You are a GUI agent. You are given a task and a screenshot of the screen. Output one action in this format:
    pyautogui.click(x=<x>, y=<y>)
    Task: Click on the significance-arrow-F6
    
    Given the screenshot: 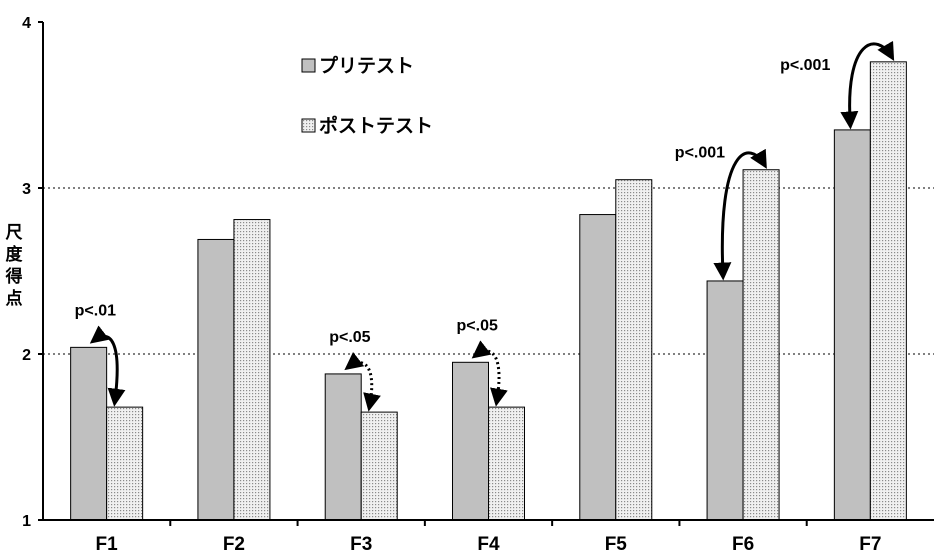 What is the action you would take?
    pyautogui.click(x=740, y=214)
    